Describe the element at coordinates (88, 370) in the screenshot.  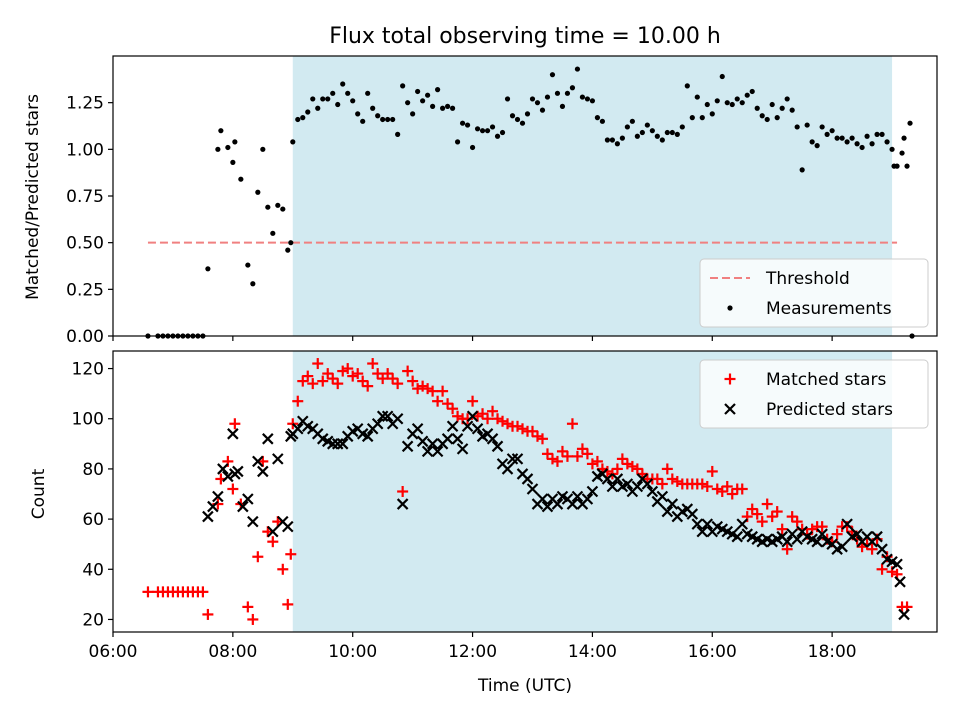
I see `bottom-y-tick-label: 120` at that location.